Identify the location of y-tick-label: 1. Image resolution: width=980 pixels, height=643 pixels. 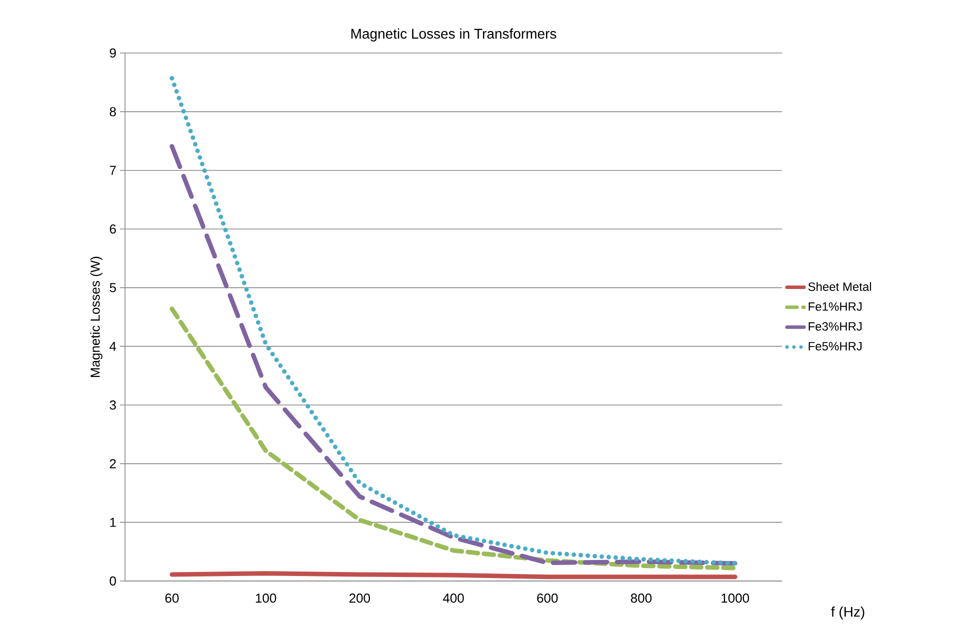
(113, 522).